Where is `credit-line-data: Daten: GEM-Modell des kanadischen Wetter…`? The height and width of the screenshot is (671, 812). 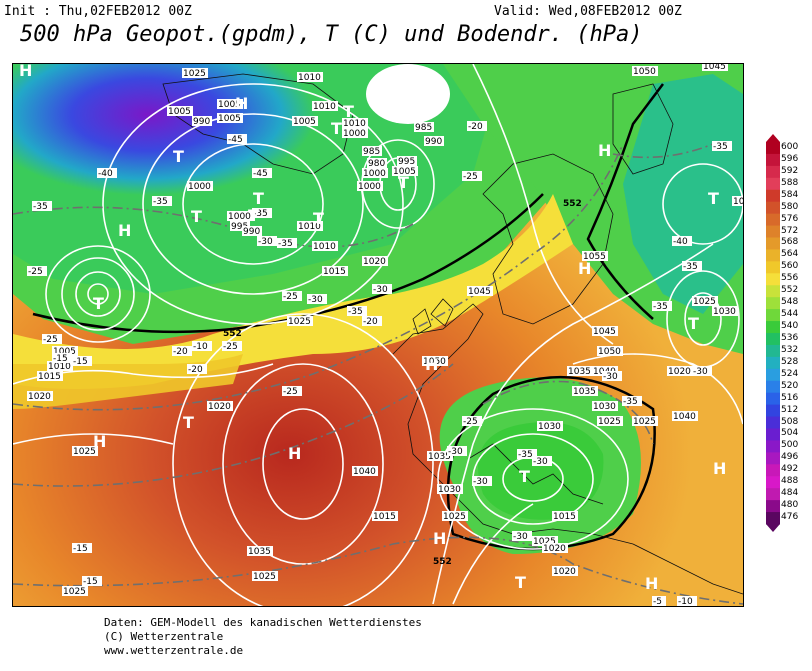
credit-line-data: Daten: GEM-Modell des kanadischen Wetter… is located at coordinates (263, 622).